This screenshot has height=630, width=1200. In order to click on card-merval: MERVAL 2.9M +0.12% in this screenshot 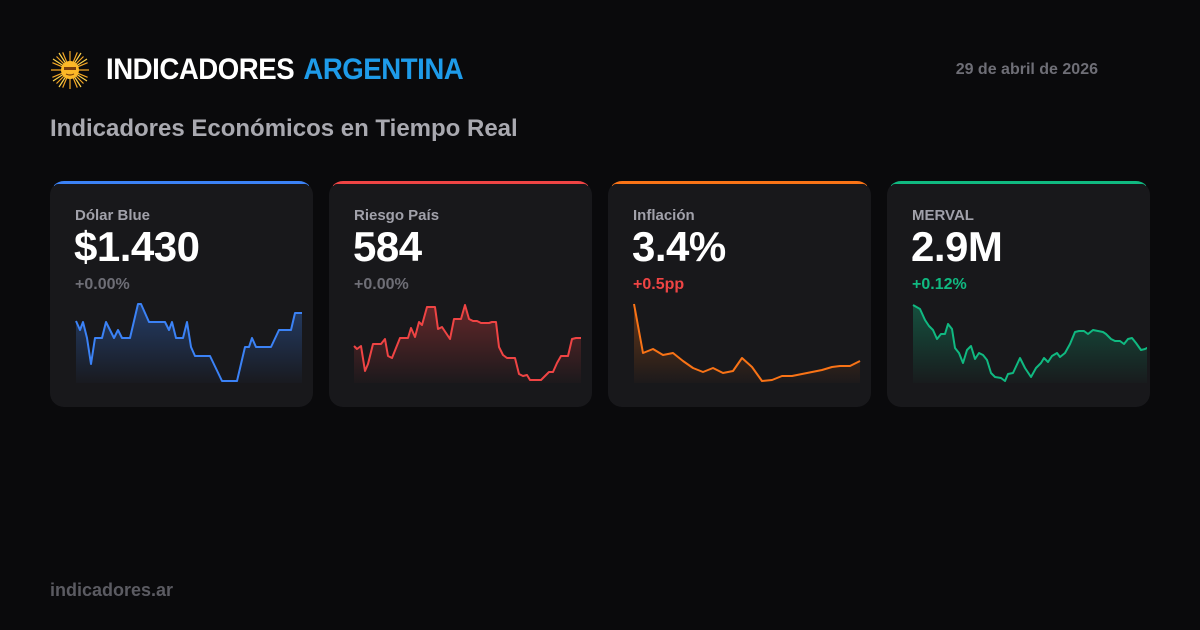, I will do `click(1018, 294)`.